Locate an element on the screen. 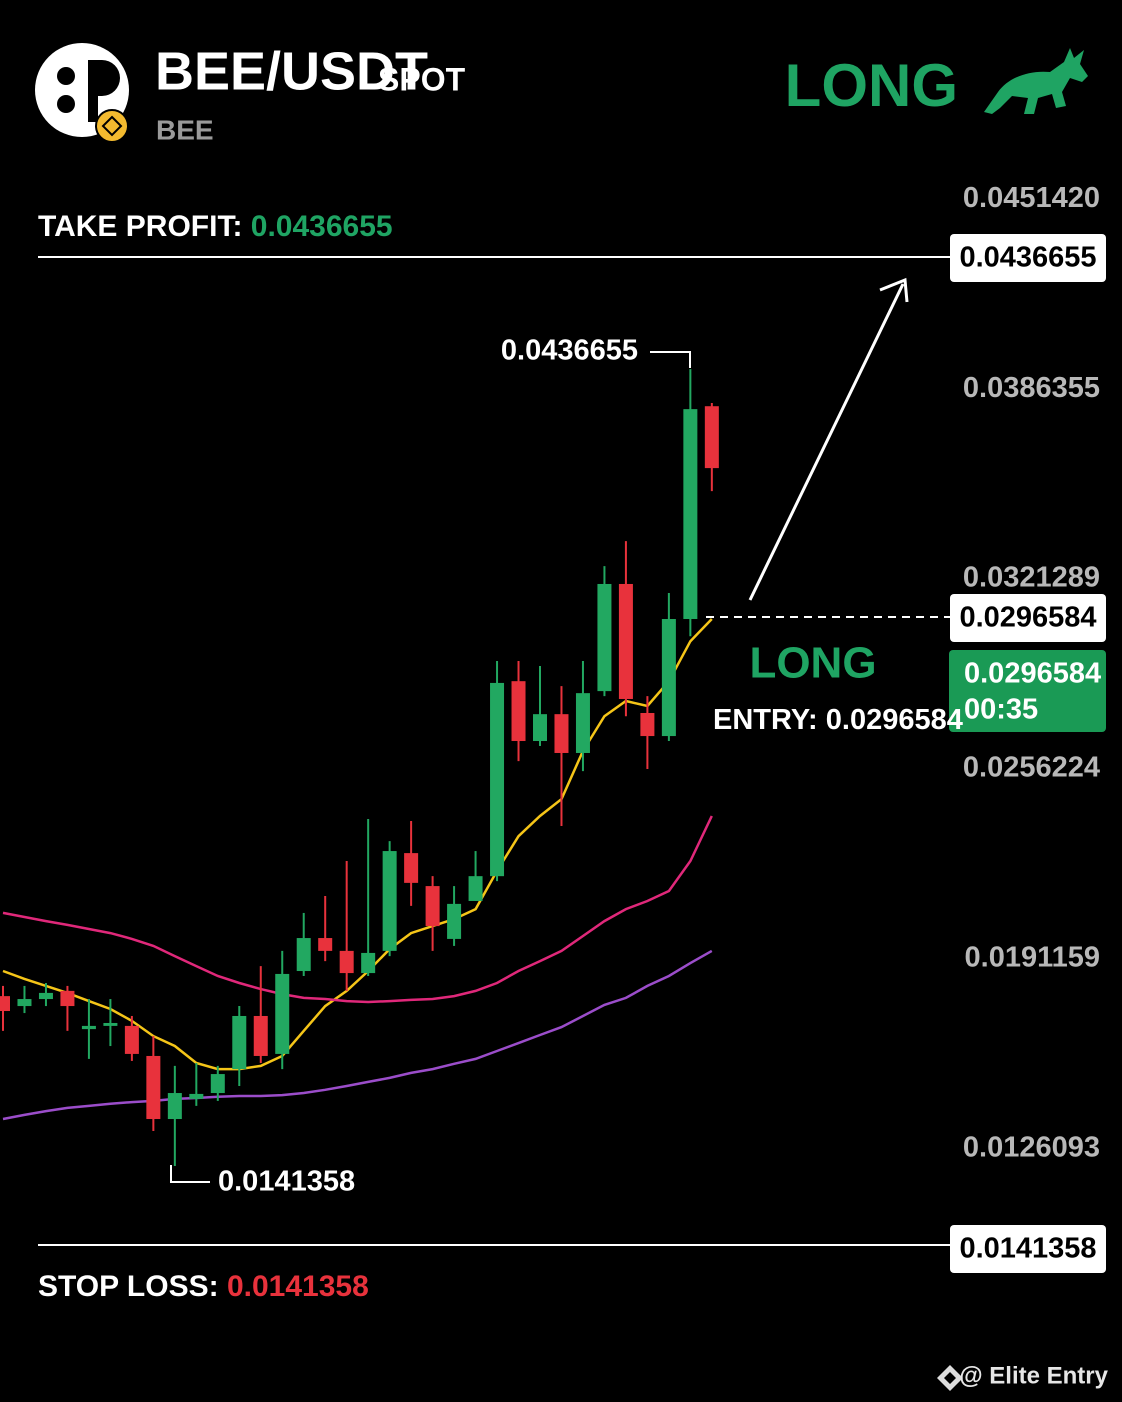  entry-label: ENTRY: is located at coordinates (765, 720).